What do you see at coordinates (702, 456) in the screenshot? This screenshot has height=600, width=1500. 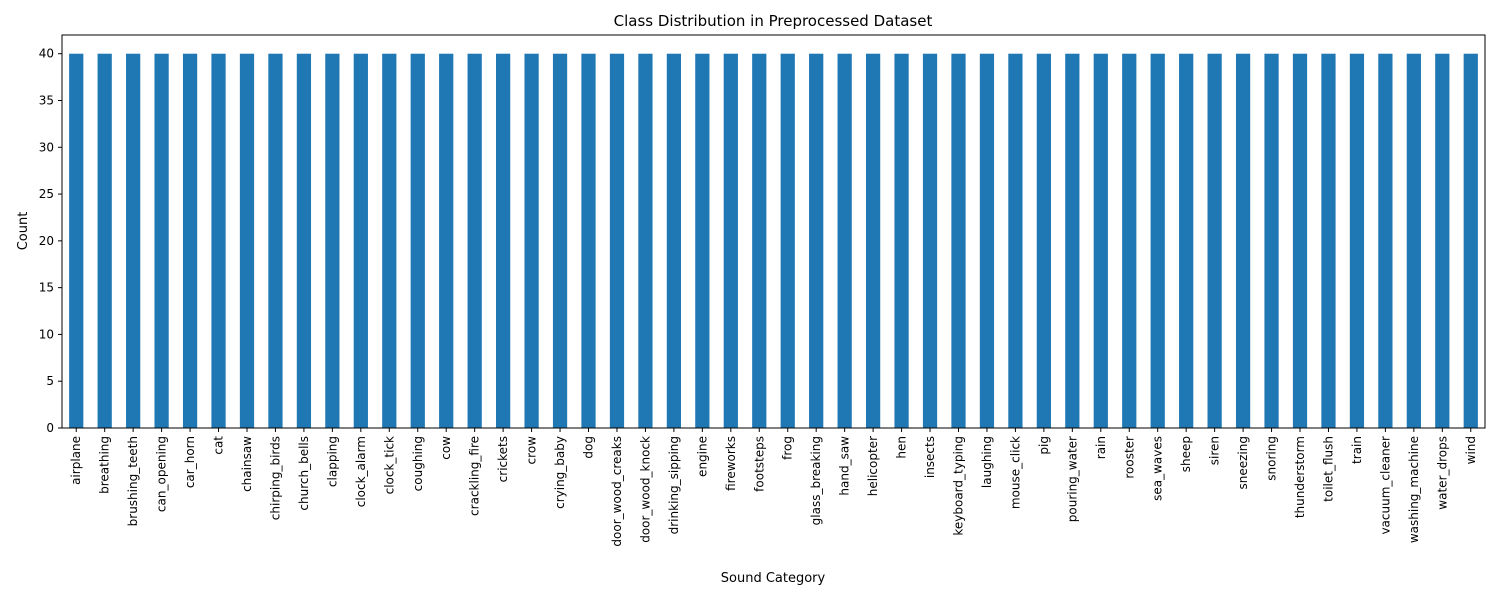 I see `x-tick-label: engine` at bounding box center [702, 456].